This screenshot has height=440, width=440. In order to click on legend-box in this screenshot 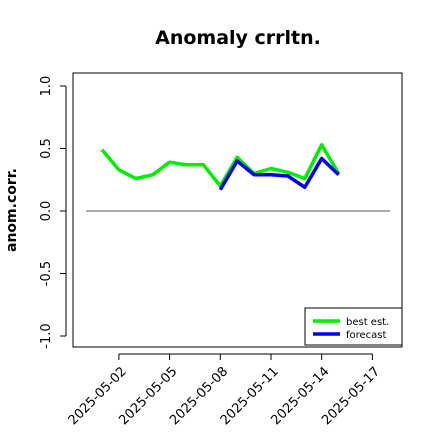, I will do `click(353, 326)`.